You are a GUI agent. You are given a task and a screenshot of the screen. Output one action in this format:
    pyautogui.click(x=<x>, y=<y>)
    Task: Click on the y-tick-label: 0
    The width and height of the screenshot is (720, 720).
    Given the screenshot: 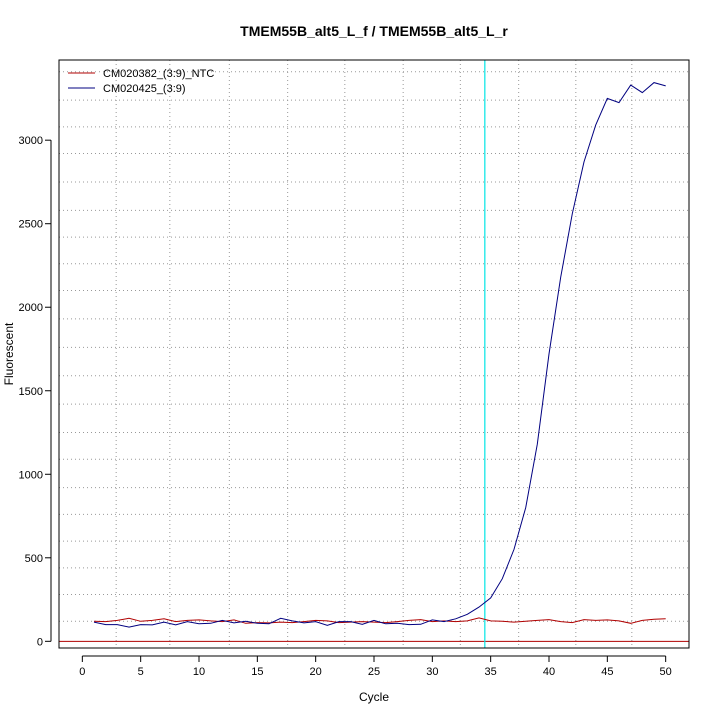 What is the action you would take?
    pyautogui.click(x=40, y=642)
    